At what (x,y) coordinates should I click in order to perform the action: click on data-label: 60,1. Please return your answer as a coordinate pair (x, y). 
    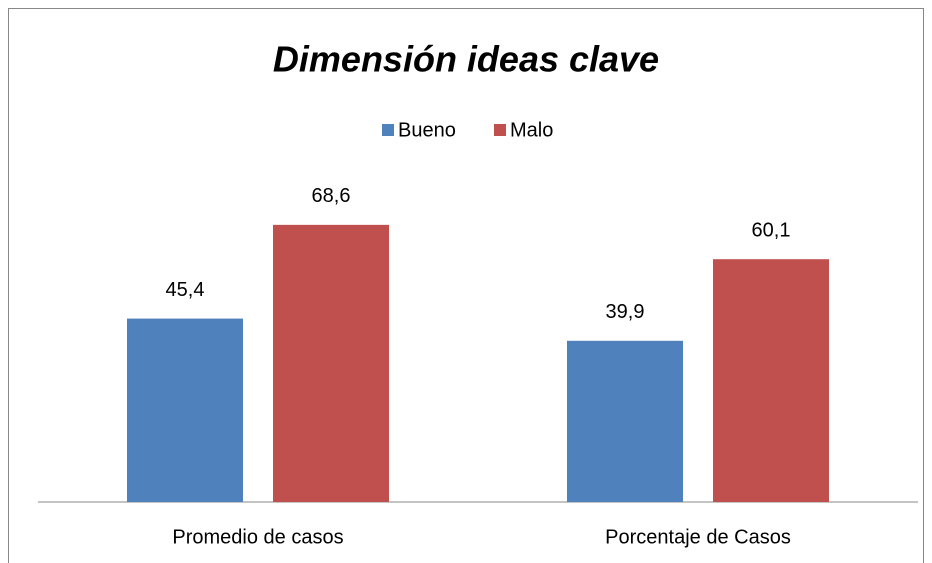
    Looking at the image, I should click on (771, 230).